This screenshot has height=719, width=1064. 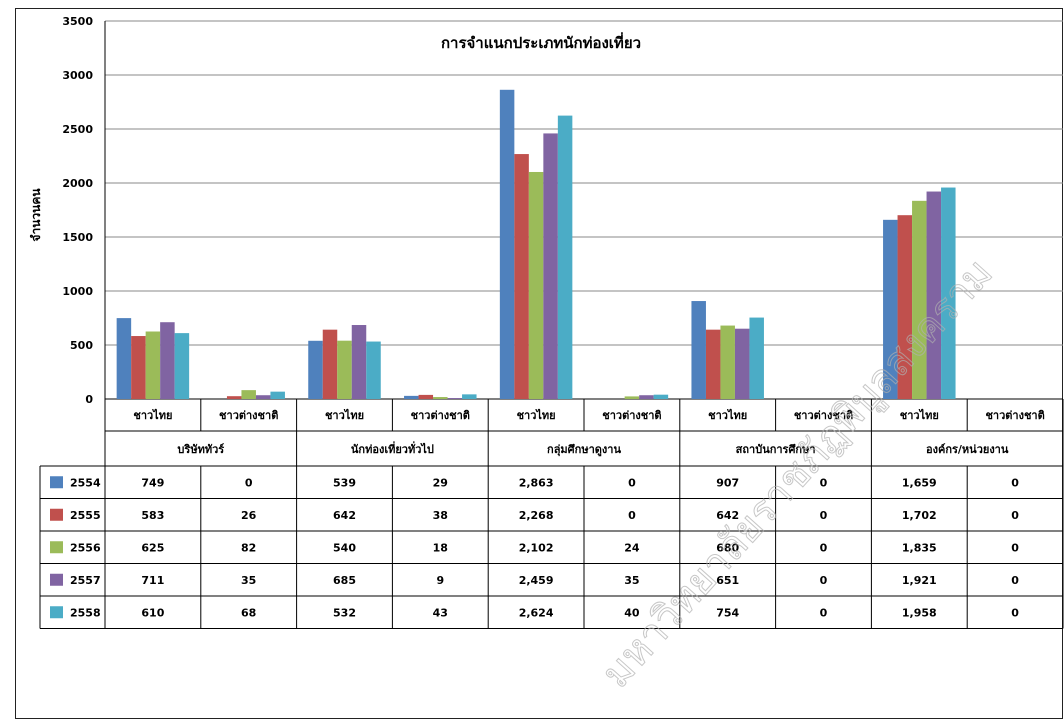 What do you see at coordinates (77, 183) in the screenshot?
I see `y-tick-label: 2000` at bounding box center [77, 183].